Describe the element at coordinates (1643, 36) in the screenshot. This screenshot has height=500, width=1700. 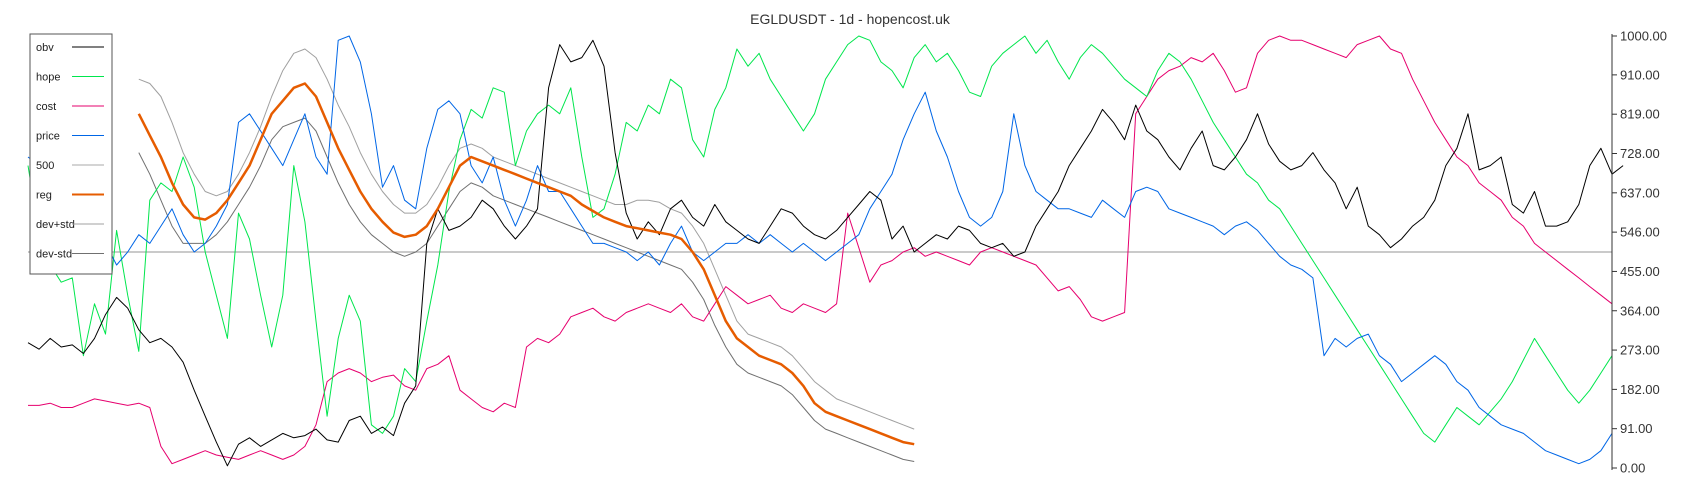
I see `y-tick-label: 1000.00` at that location.